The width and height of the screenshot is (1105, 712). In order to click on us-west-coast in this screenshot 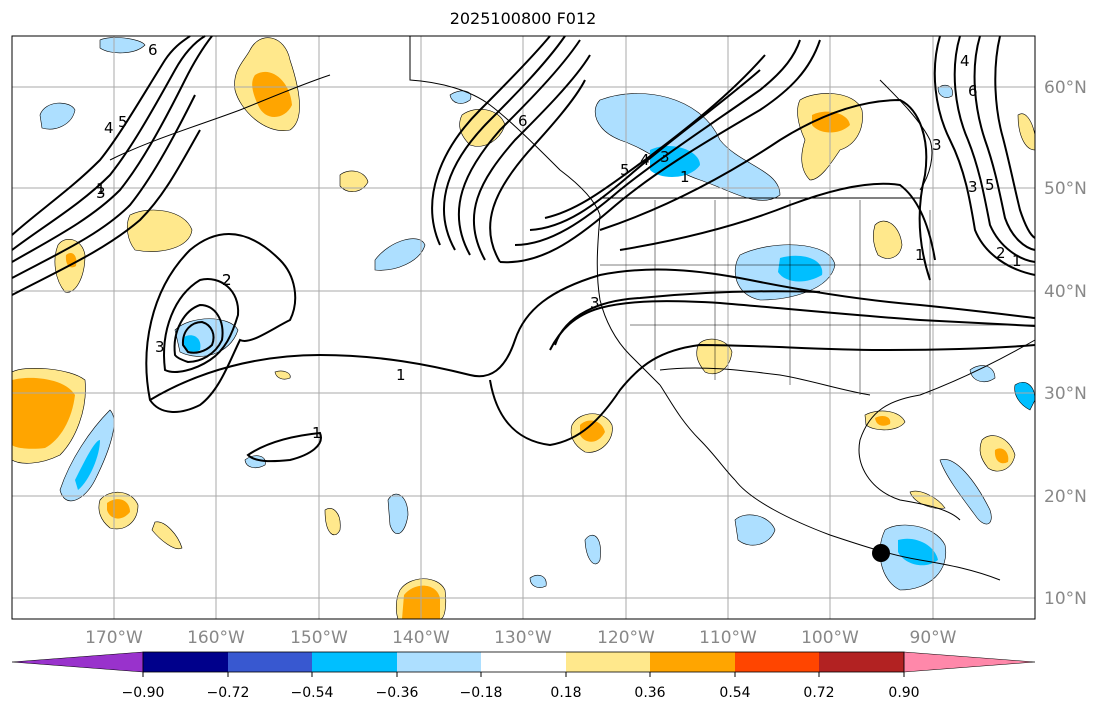, I will do `click(628, 300)`.